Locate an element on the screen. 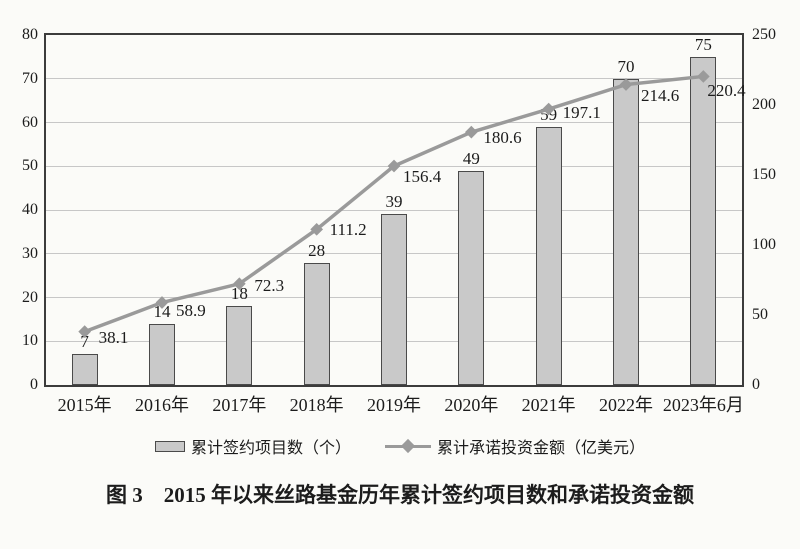  x-axis-category-label: 2021年 is located at coordinates (548, 405).